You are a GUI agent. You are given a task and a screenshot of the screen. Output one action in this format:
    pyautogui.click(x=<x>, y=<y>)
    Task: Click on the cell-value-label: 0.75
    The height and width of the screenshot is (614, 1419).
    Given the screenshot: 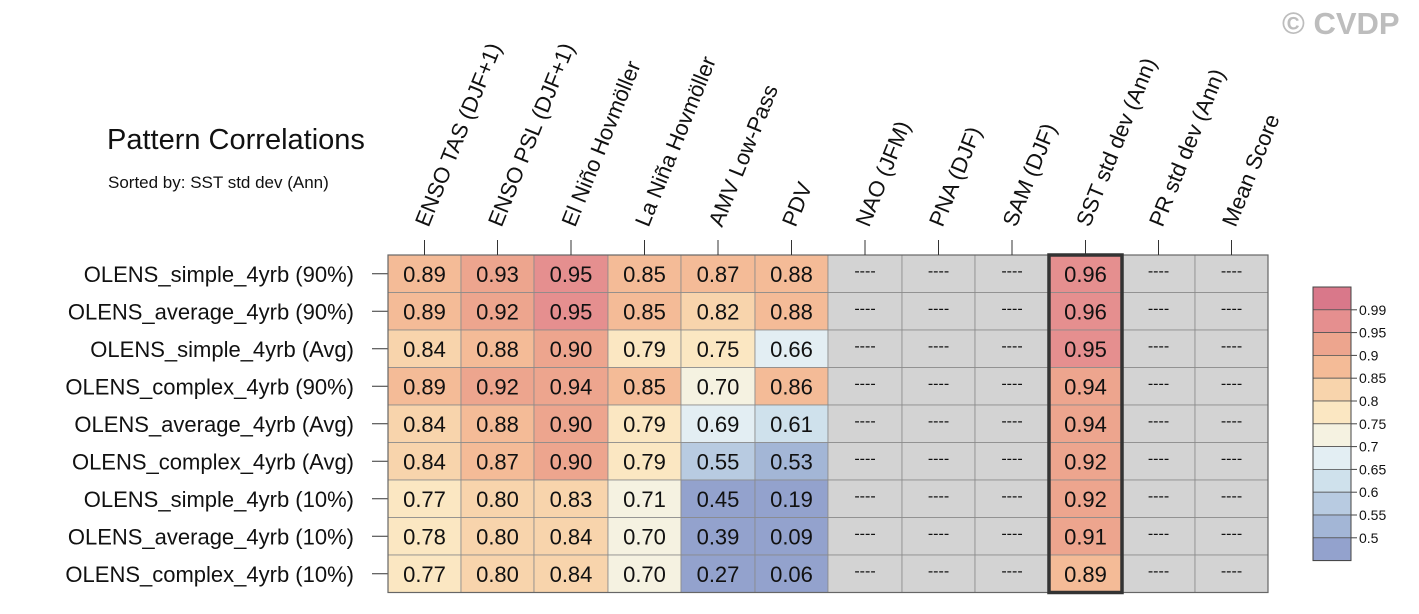 What is the action you would take?
    pyautogui.click(x=718, y=349)
    